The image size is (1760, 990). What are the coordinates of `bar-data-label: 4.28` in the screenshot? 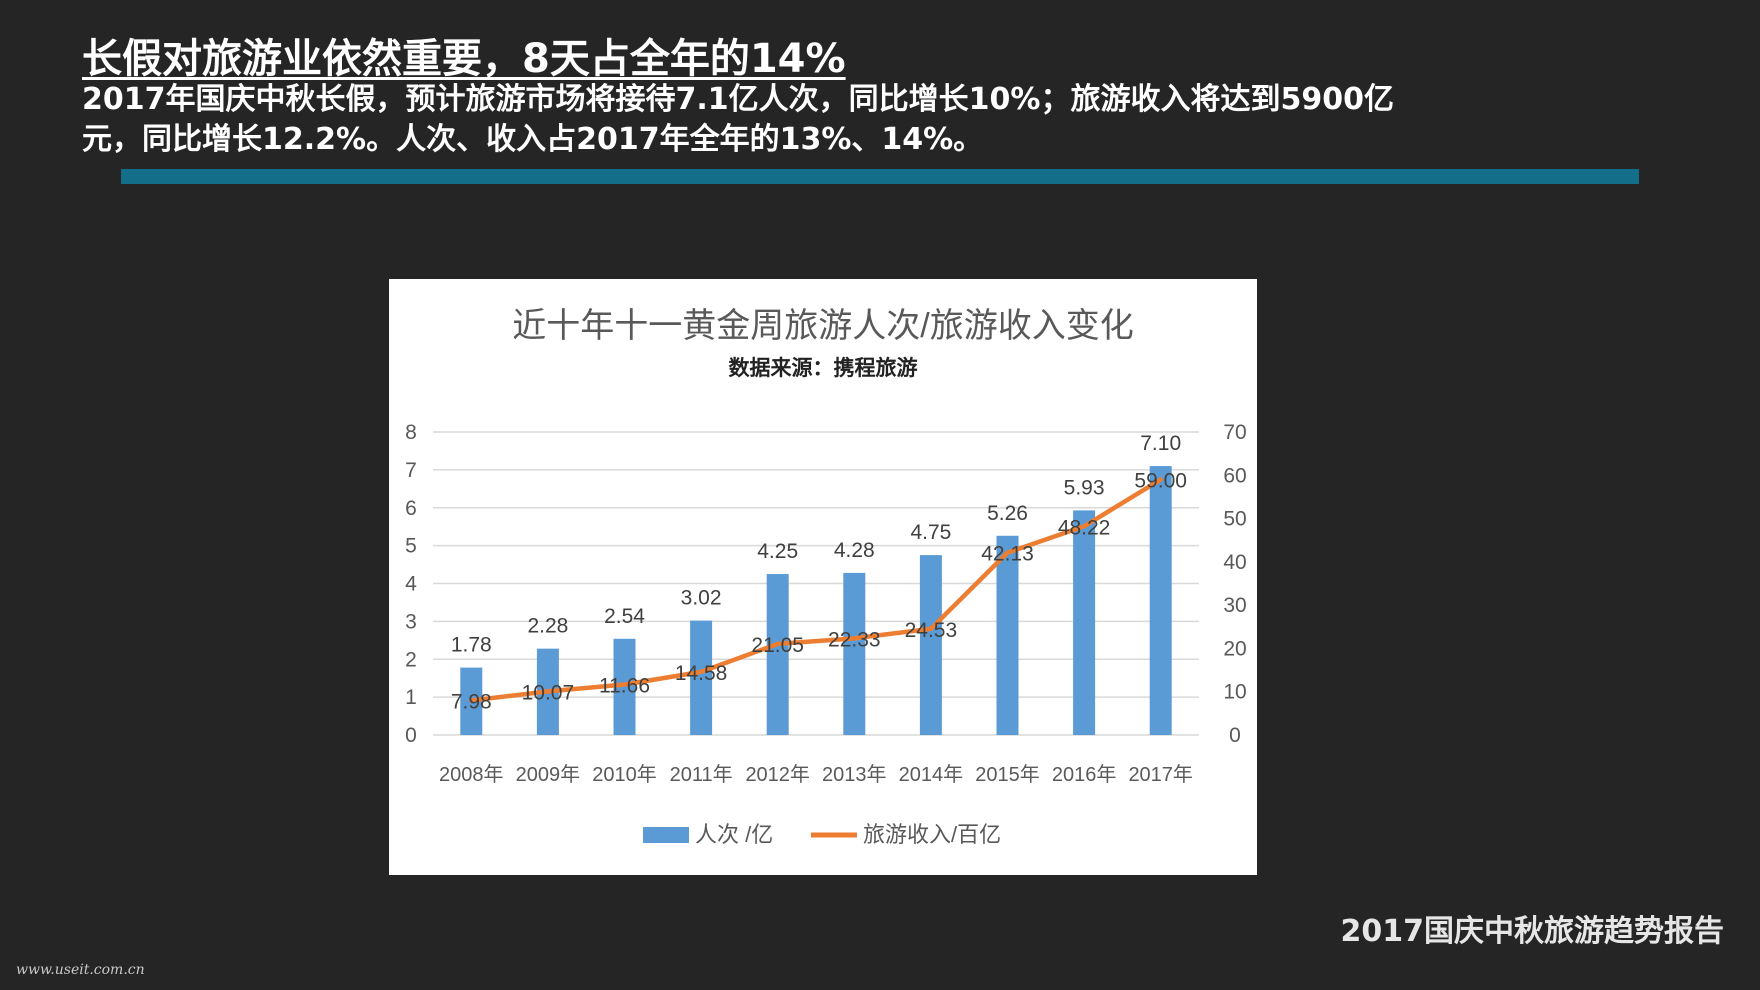 It's located at (854, 550).